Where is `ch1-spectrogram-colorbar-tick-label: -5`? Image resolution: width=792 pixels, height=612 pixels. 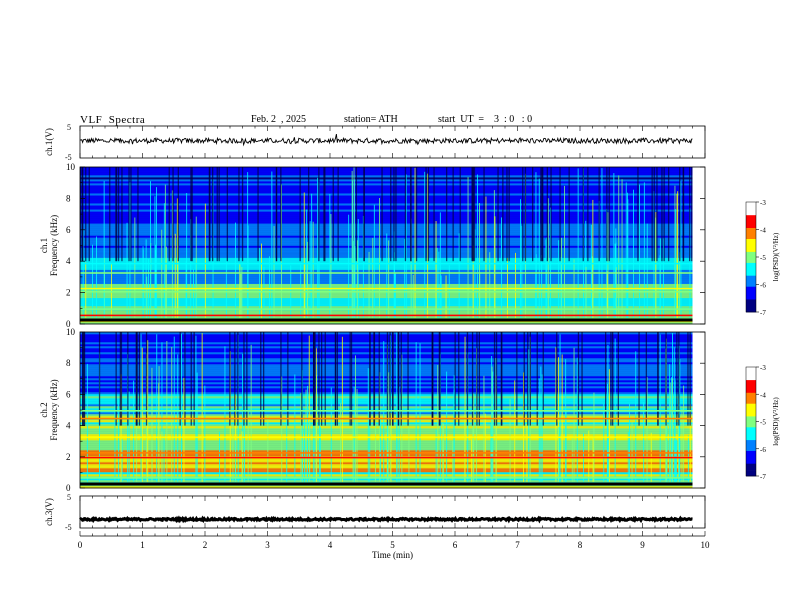
ch1-spectrogram-colorbar-tick-label: -5 is located at coordinates (763, 258).